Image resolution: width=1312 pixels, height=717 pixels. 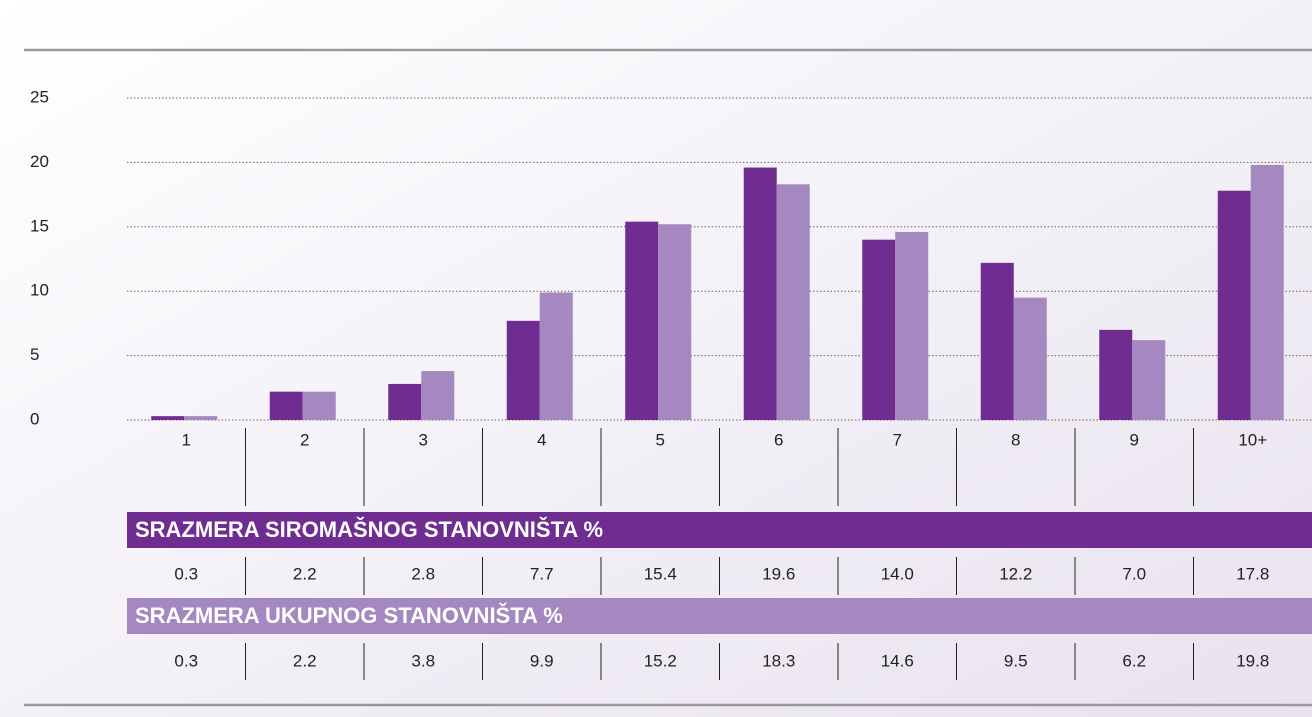 I want to click on table-value: 12.2, so click(x=1015, y=573).